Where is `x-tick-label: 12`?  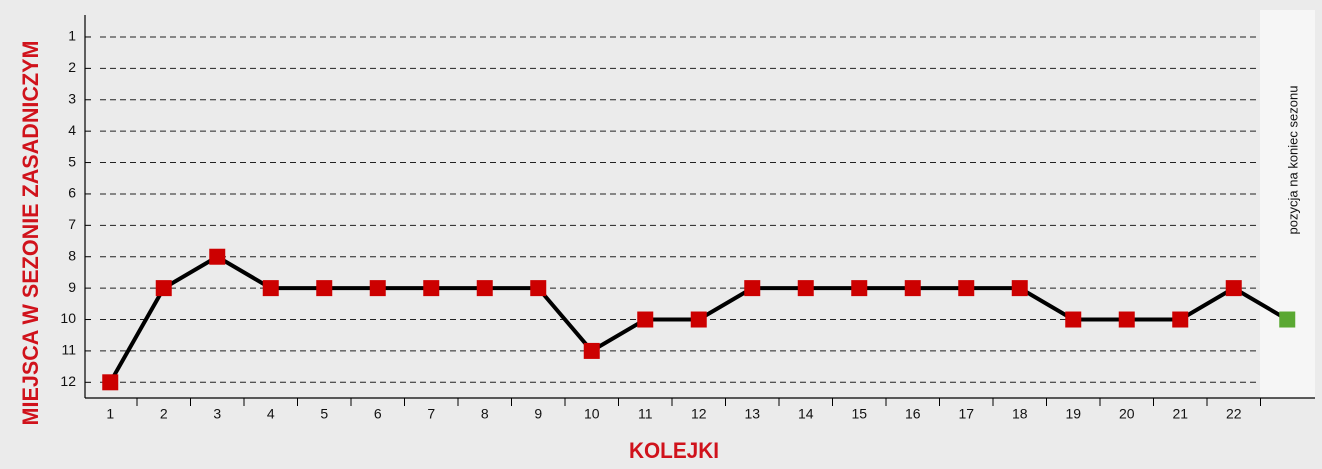 x-tick-label: 12 is located at coordinates (699, 414).